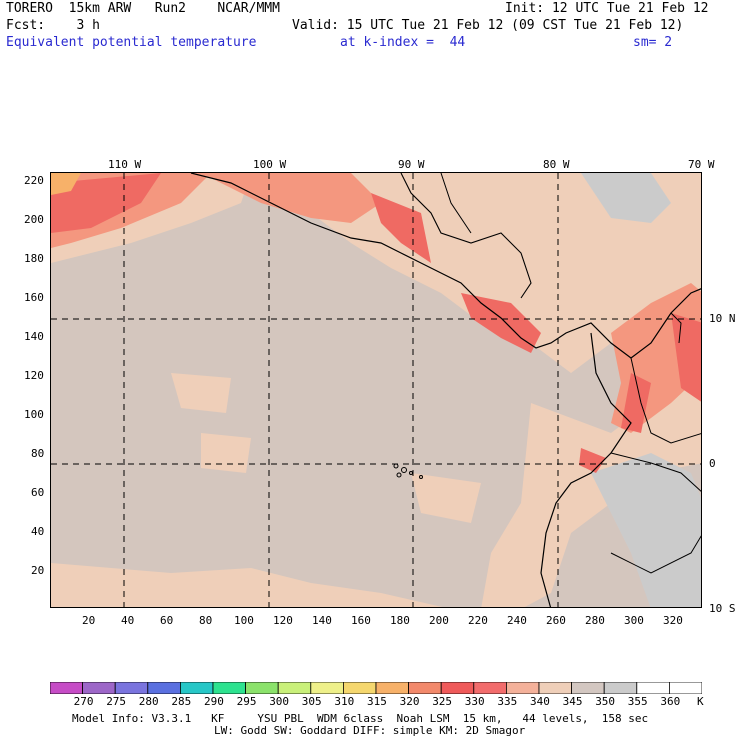 This screenshot has height=740, width=740. I want to click on field-grey-andes, so click(646, 530).